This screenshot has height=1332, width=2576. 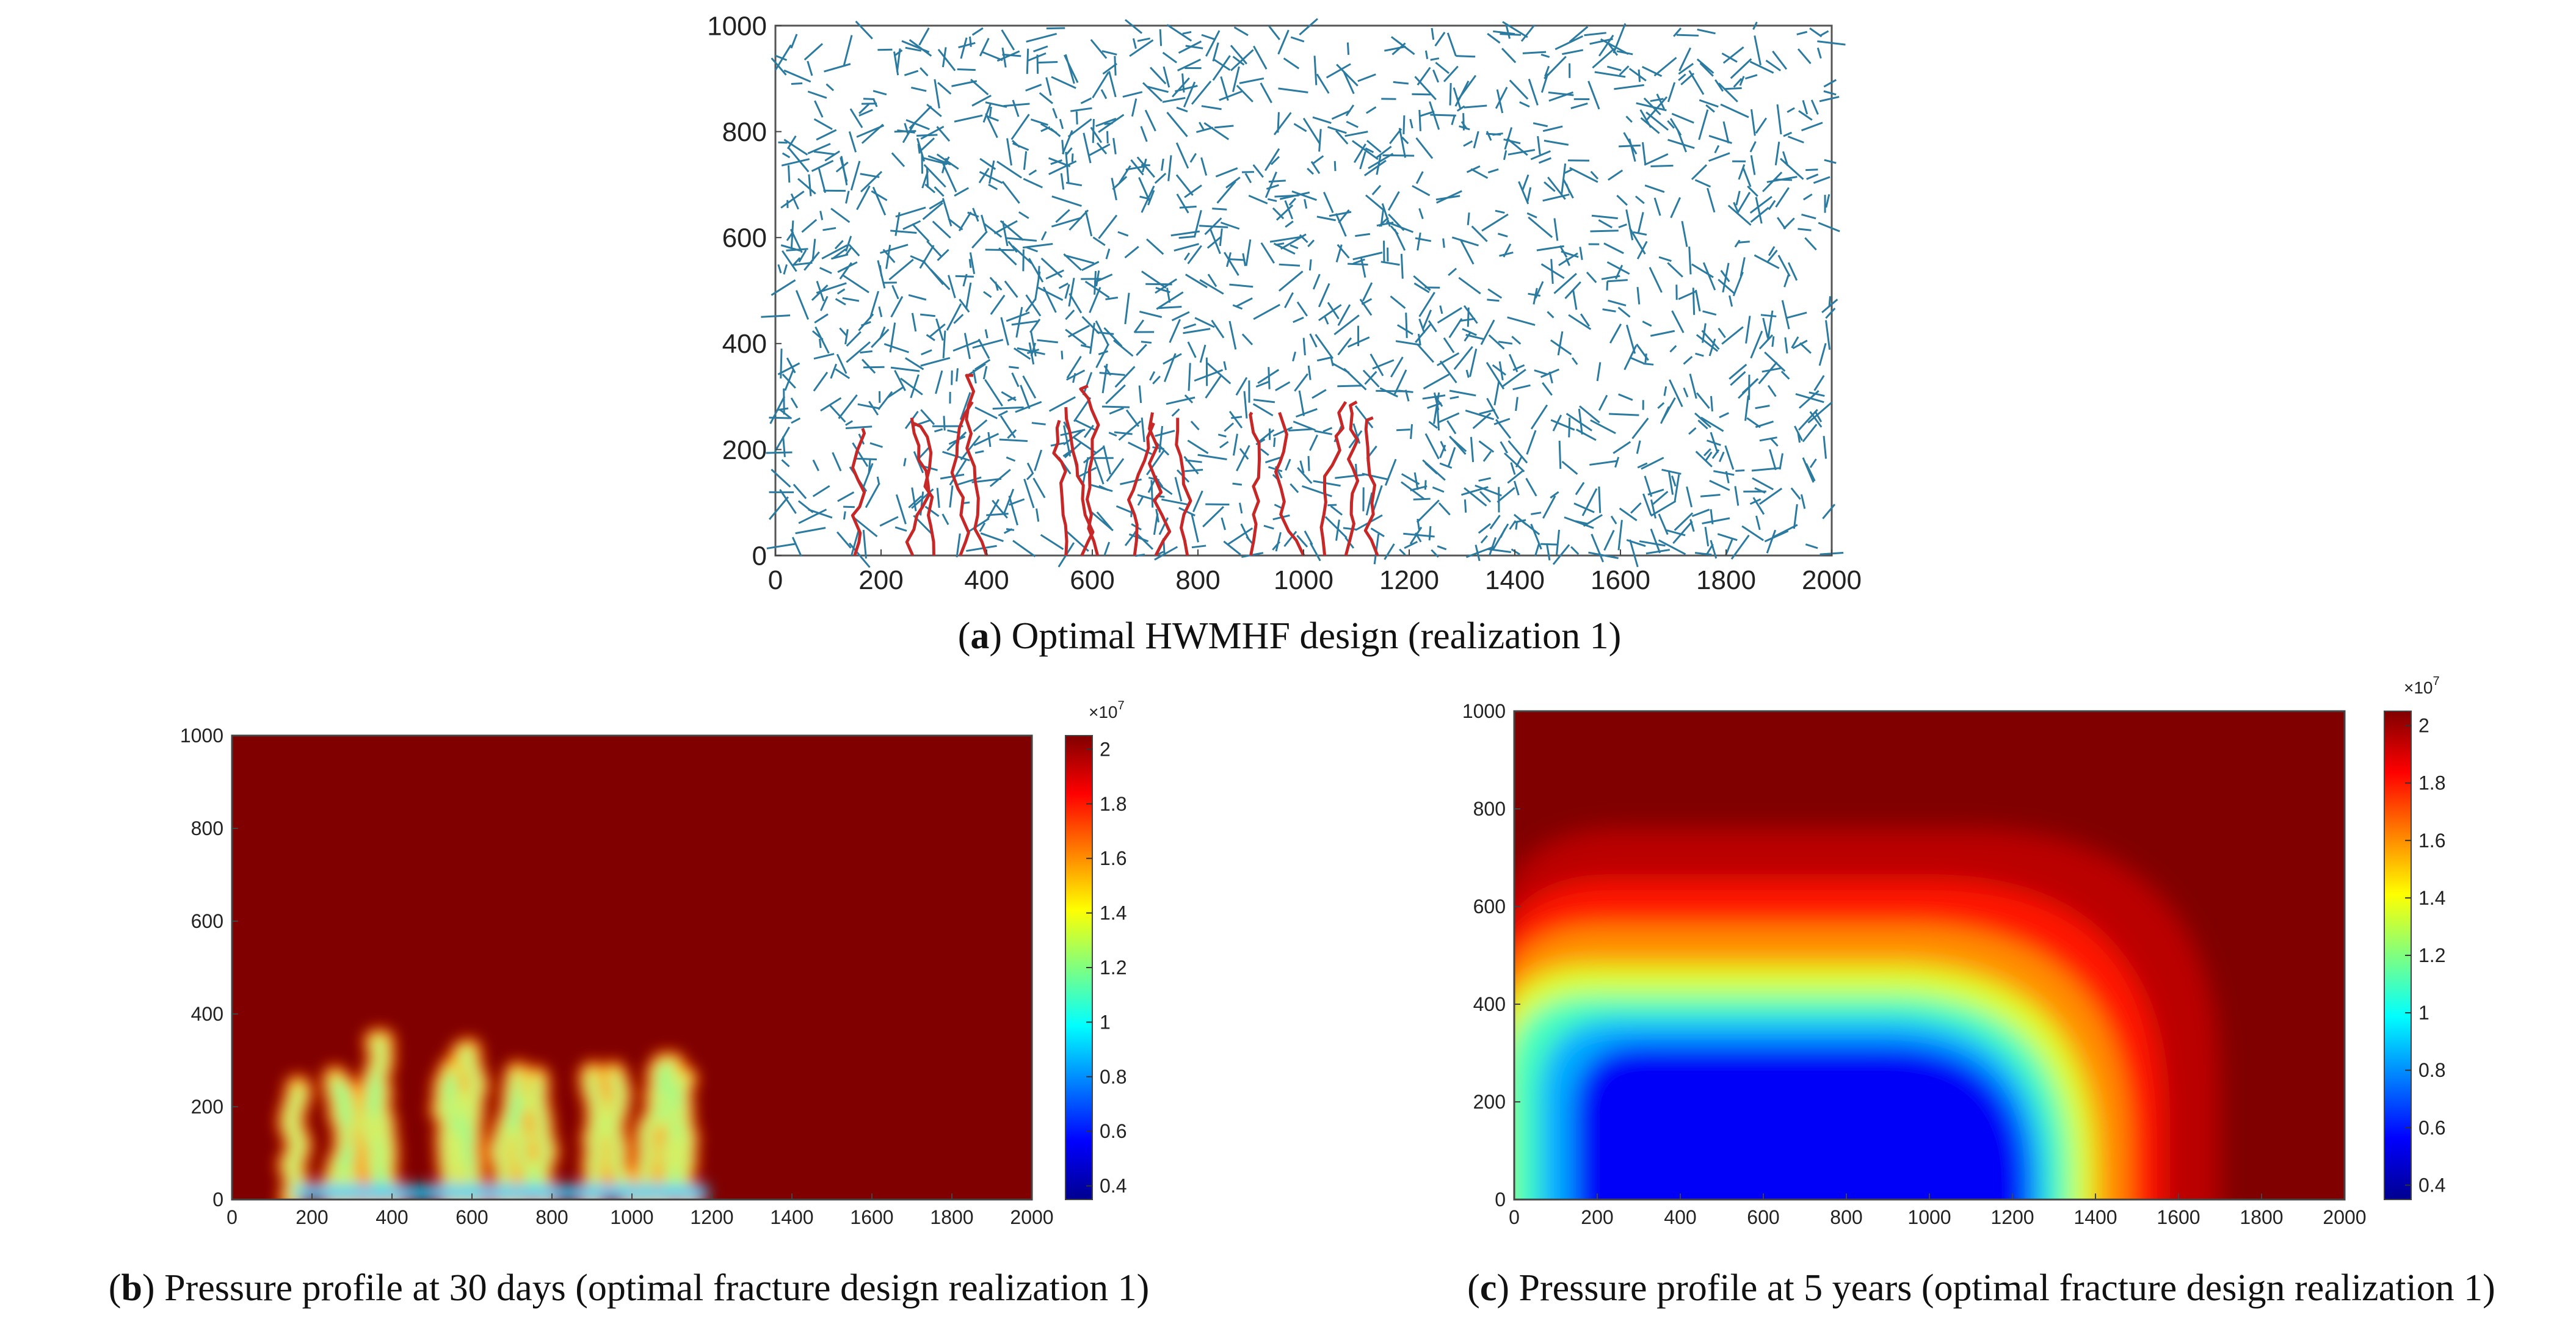 What do you see at coordinates (312, 1217) in the screenshot?
I see `x-tick-label: 200` at bounding box center [312, 1217].